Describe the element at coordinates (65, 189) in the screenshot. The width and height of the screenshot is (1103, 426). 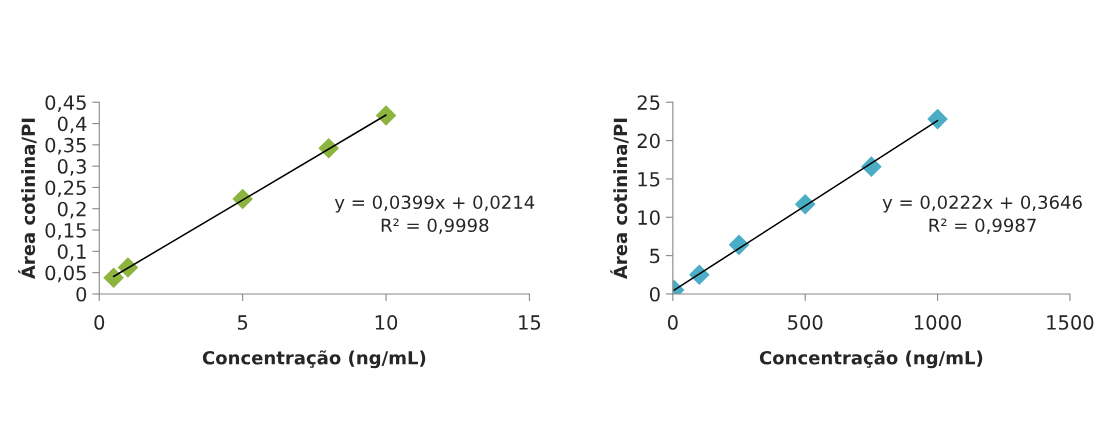
I see `y-tick-label: 0,25` at that location.